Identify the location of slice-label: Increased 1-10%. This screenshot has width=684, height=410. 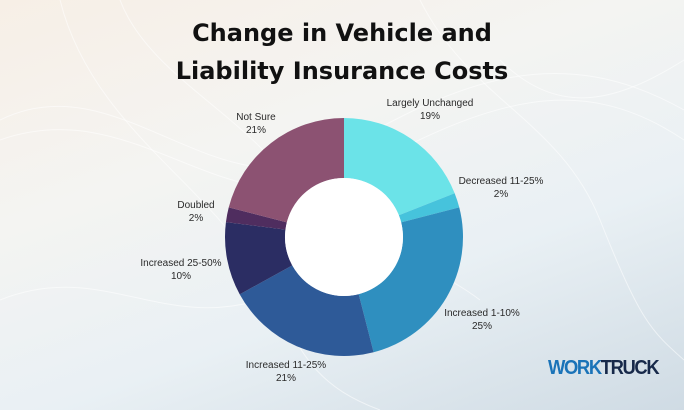
(482, 313).